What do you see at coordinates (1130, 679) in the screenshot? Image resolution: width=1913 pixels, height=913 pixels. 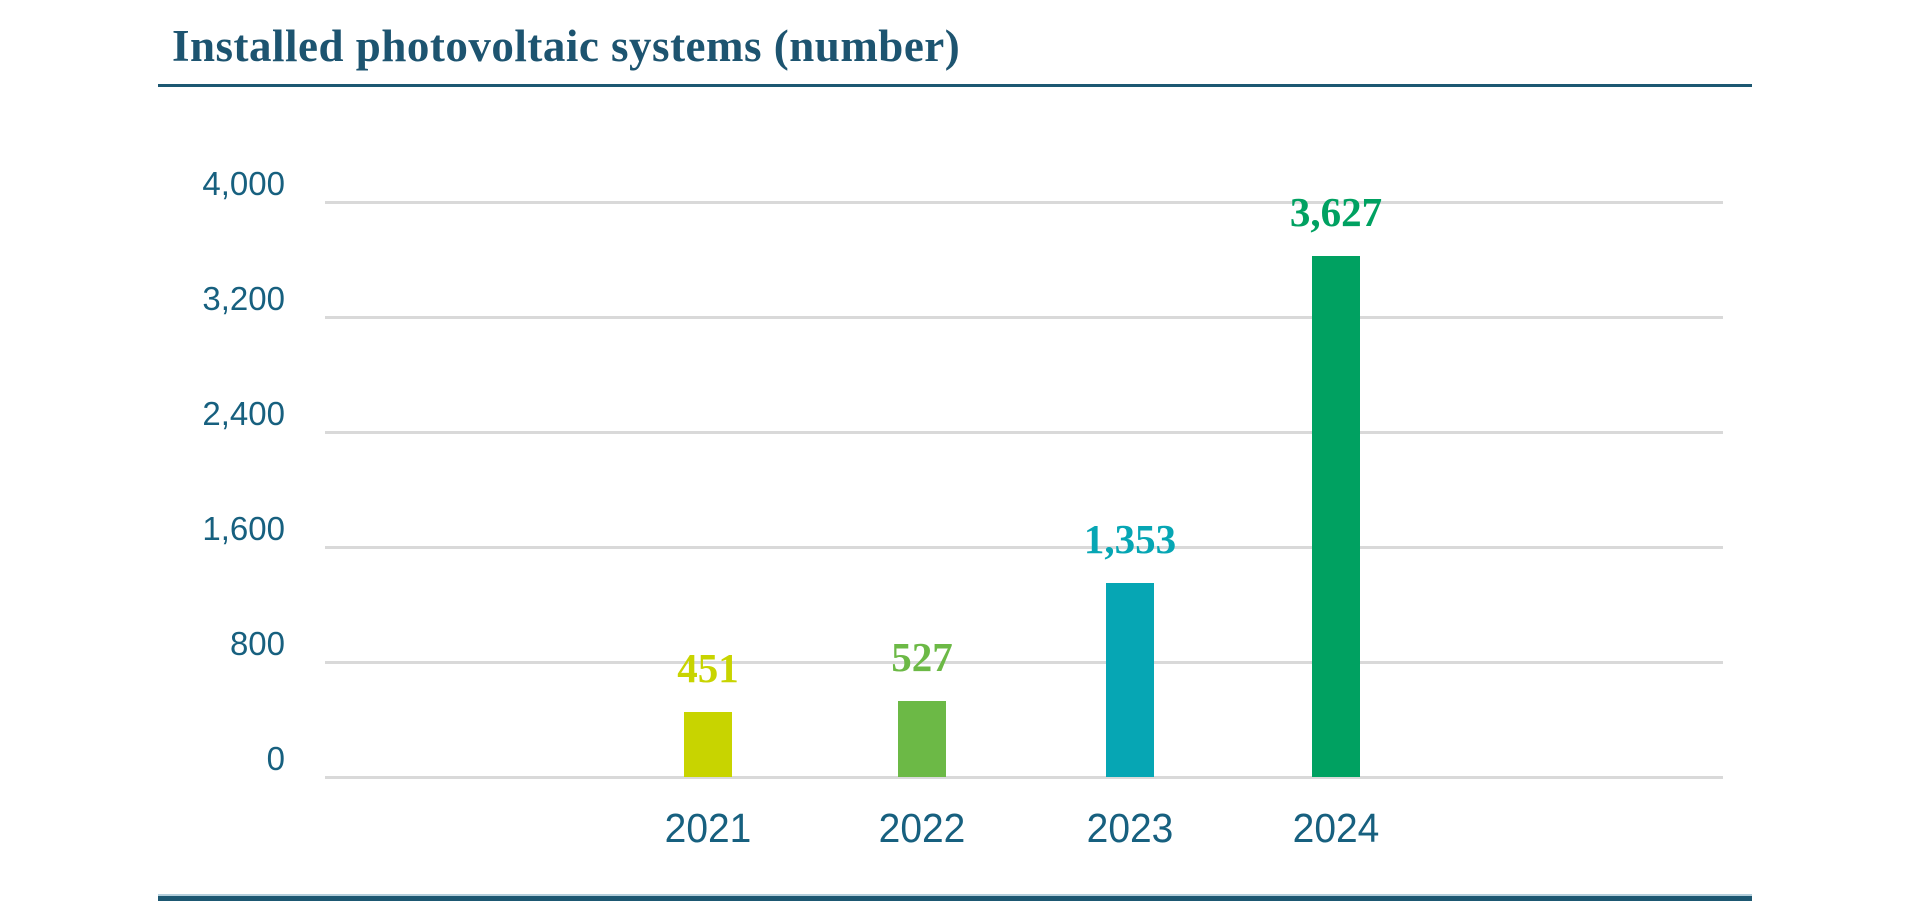 I see `bar-2023` at bounding box center [1130, 679].